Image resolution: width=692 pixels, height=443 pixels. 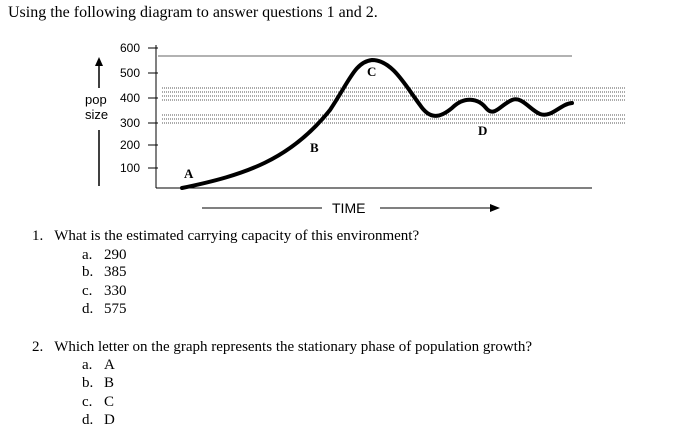 I want to click on question-1-option-a: a. 290, so click(x=104, y=255).